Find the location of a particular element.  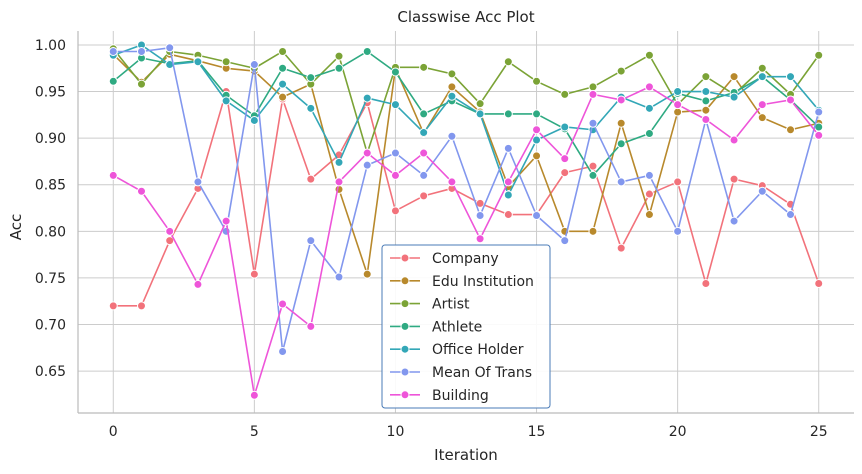

legend-item: Edu Institution is located at coordinates (462, 282).